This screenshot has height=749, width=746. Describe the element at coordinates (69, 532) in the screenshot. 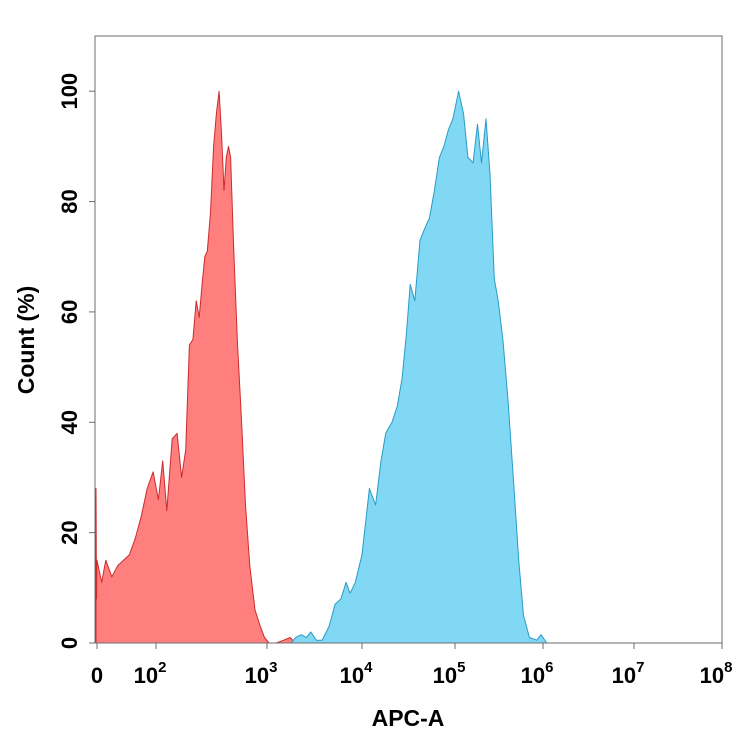

I see `y-tick-label: 20` at that location.